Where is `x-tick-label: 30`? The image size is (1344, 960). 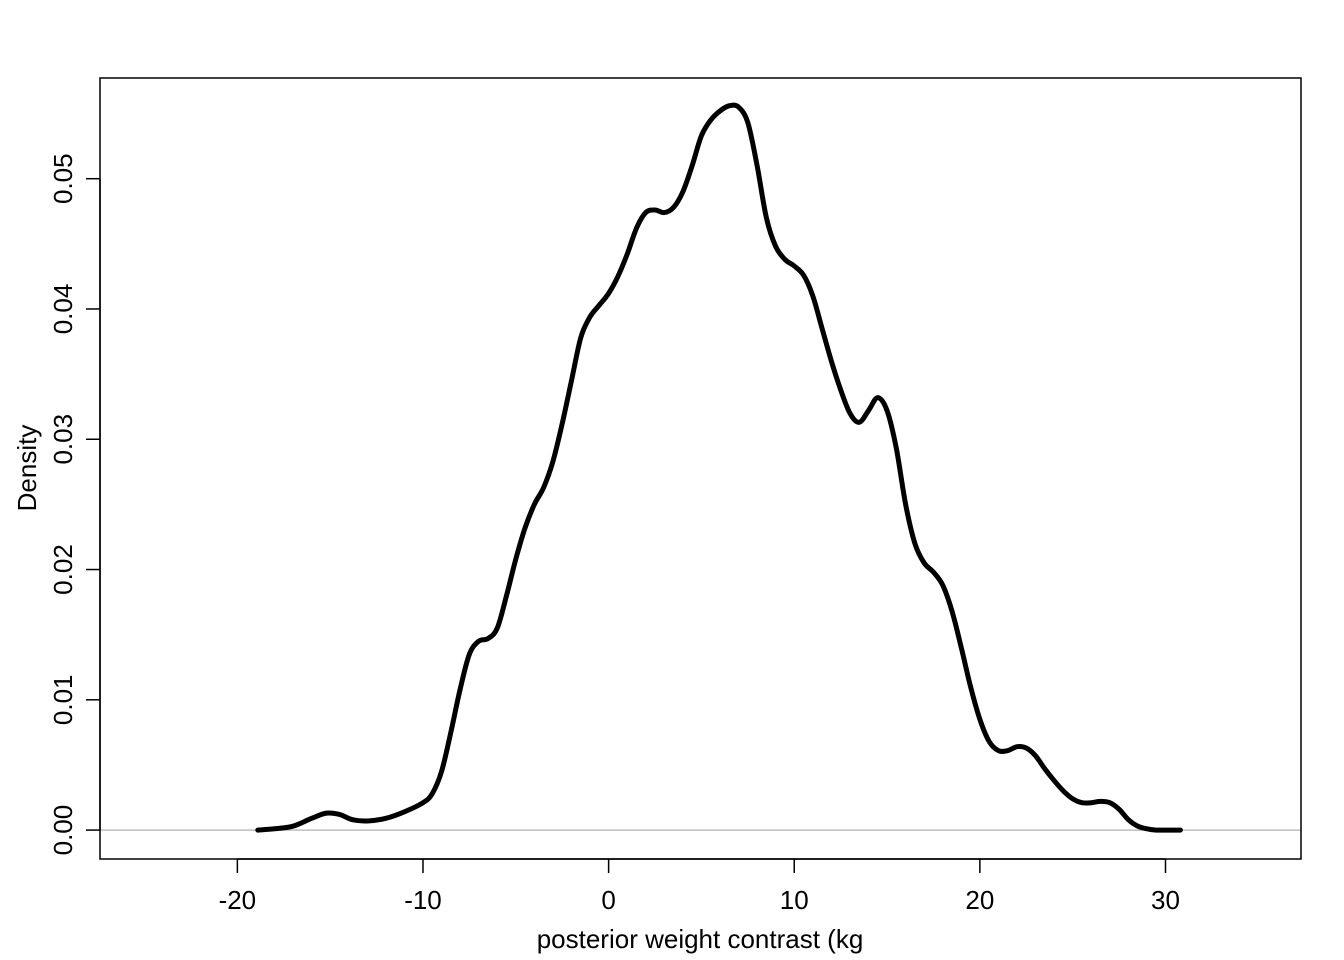
x-tick-label: 30 is located at coordinates (1165, 900).